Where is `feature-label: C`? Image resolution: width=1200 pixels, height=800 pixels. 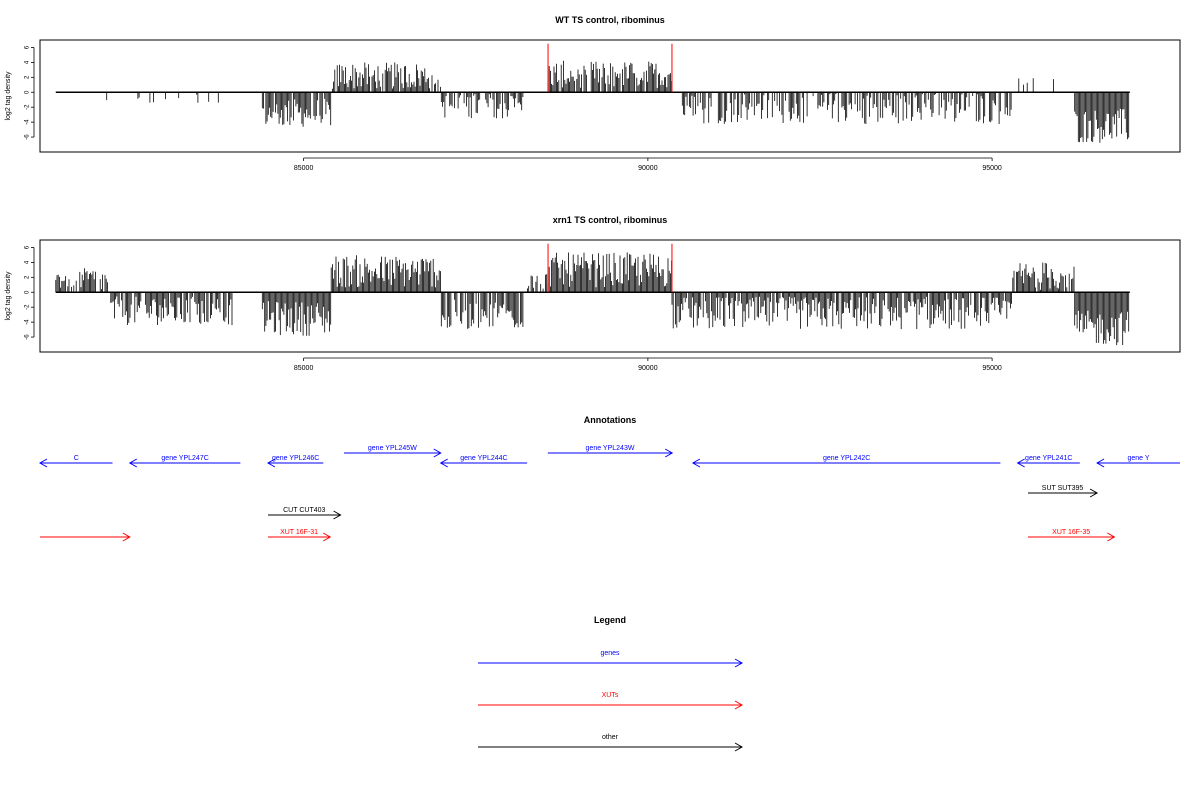
feature-label: C is located at coordinates (76, 458).